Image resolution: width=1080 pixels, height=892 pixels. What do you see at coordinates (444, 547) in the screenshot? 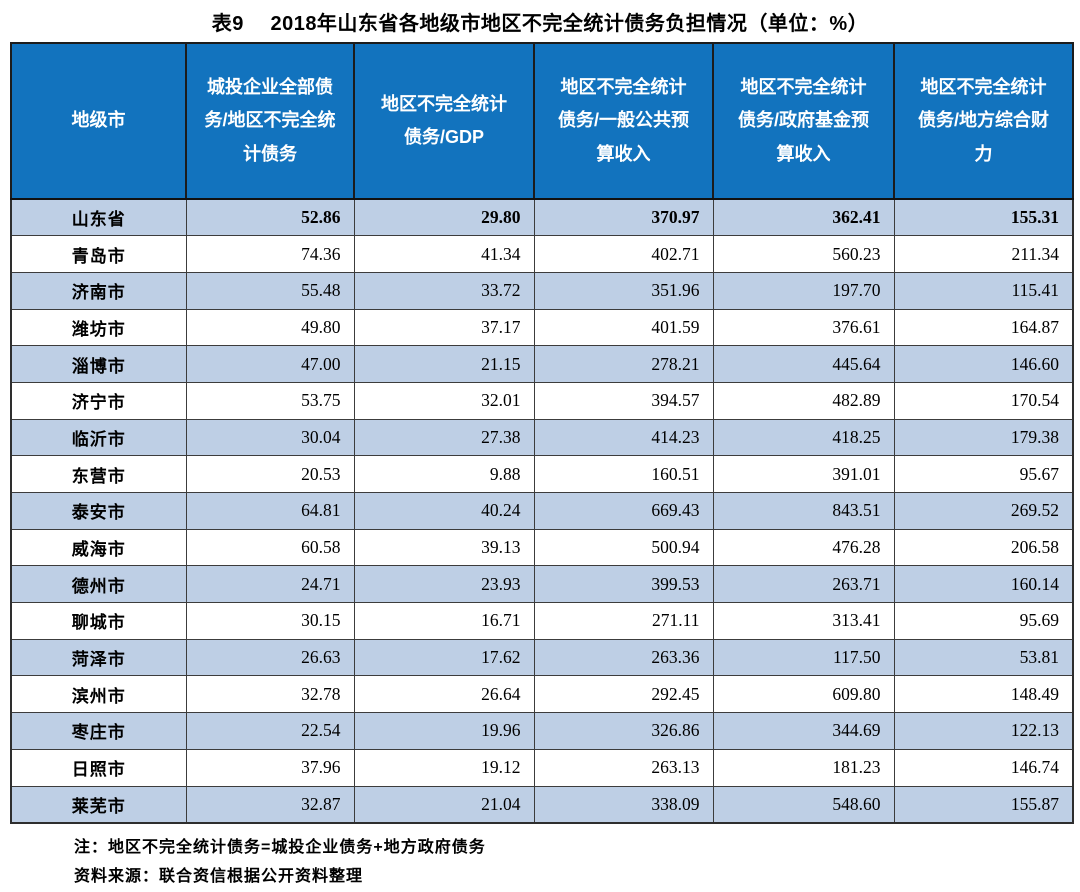
I see `cell-value: 39.13` at bounding box center [444, 547].